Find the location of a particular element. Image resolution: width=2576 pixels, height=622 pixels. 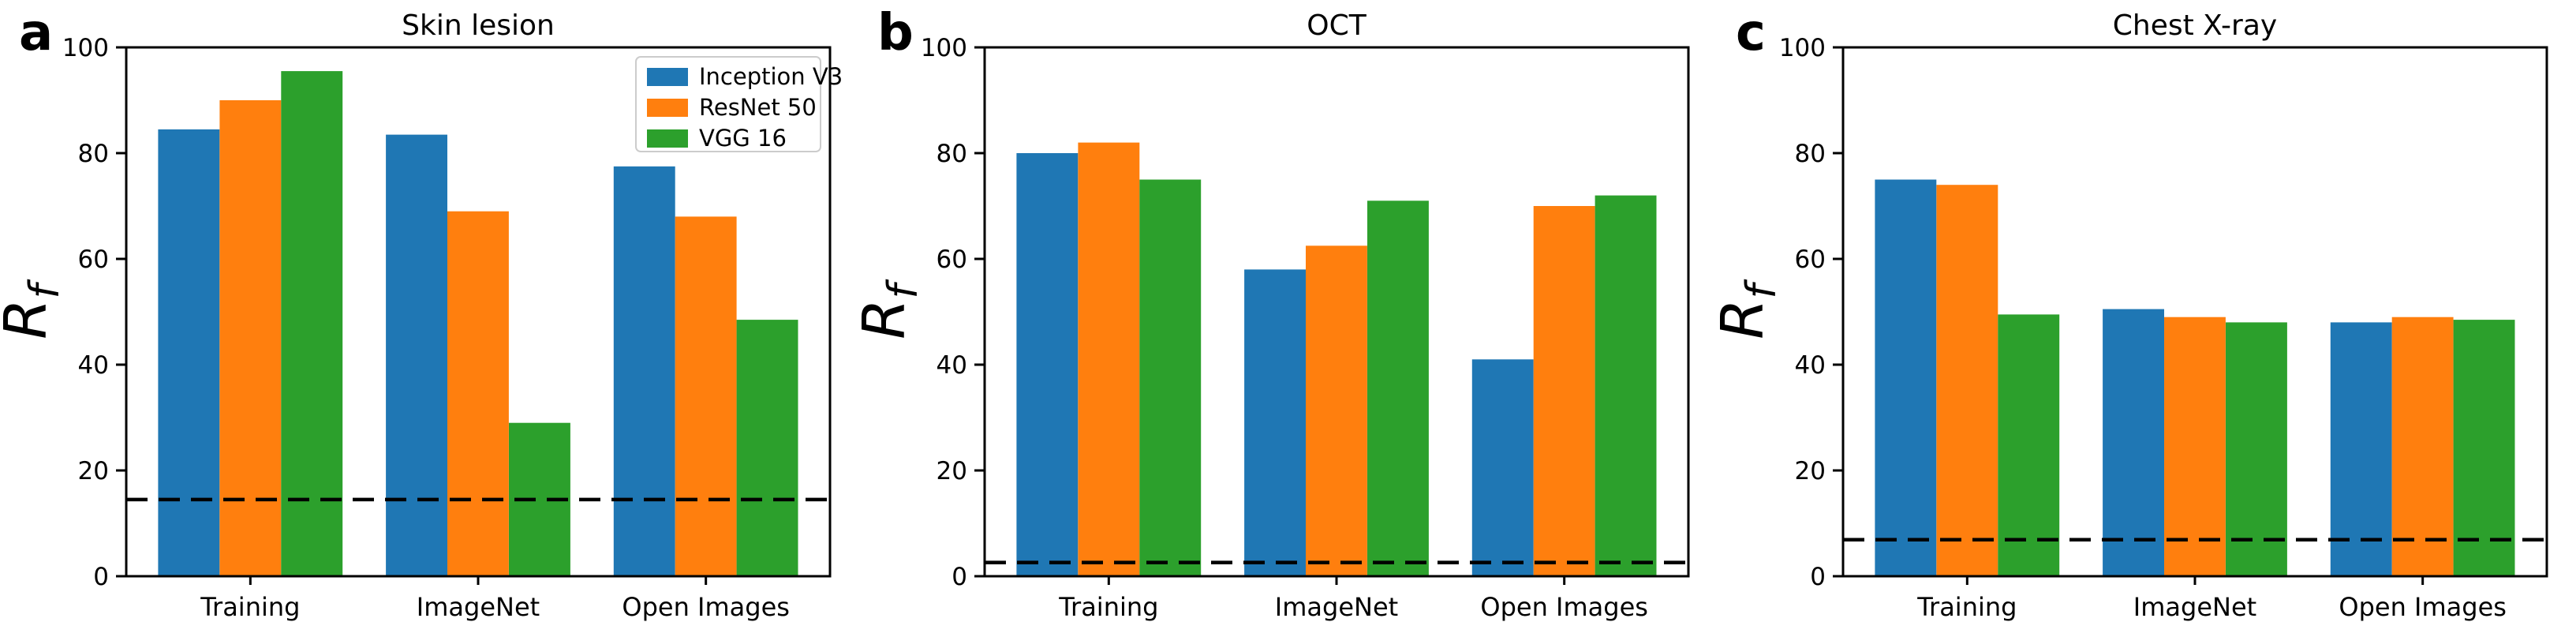

legend: Inception V3 ResNet 50 VGG 16 is located at coordinates (739, 104).